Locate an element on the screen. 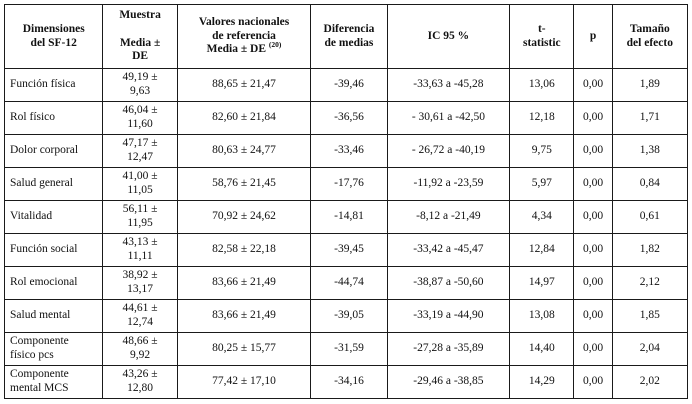 Image resolution: width=692 pixels, height=404 pixels. ic95-cell: -29,46 a -38,85 is located at coordinates (448, 382).